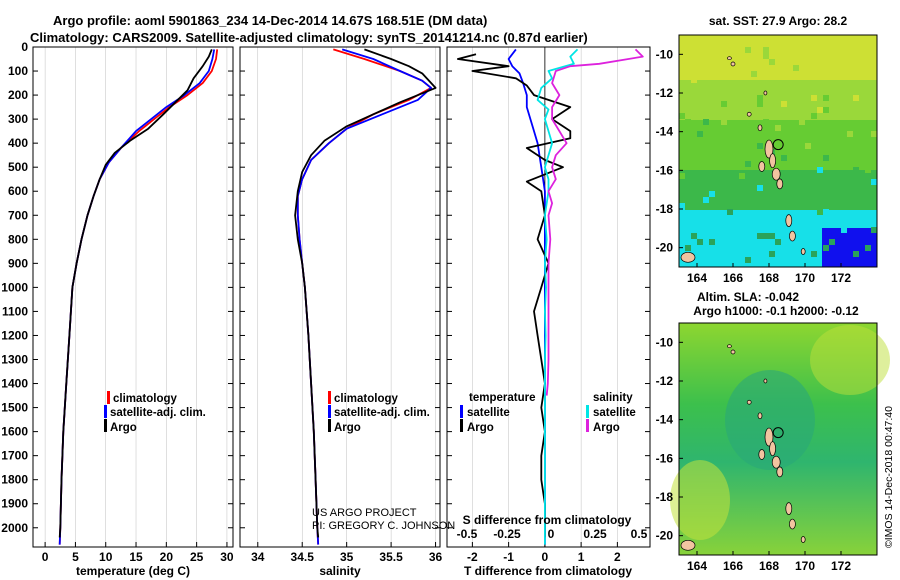 This screenshot has height=580, width=900. What do you see at coordinates (770, 420) in the screenshot?
I see `sla-low-blob` at bounding box center [770, 420].